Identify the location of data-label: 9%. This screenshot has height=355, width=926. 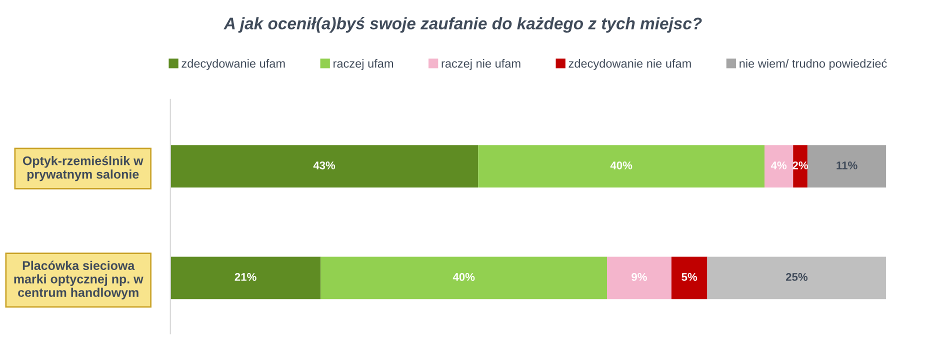
(639, 277).